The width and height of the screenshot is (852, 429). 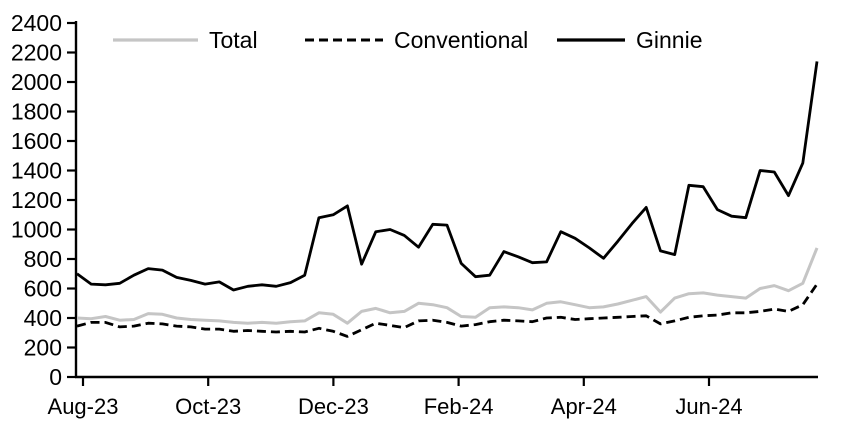 I want to click on y-tick-label: 200, so click(x=43, y=348).